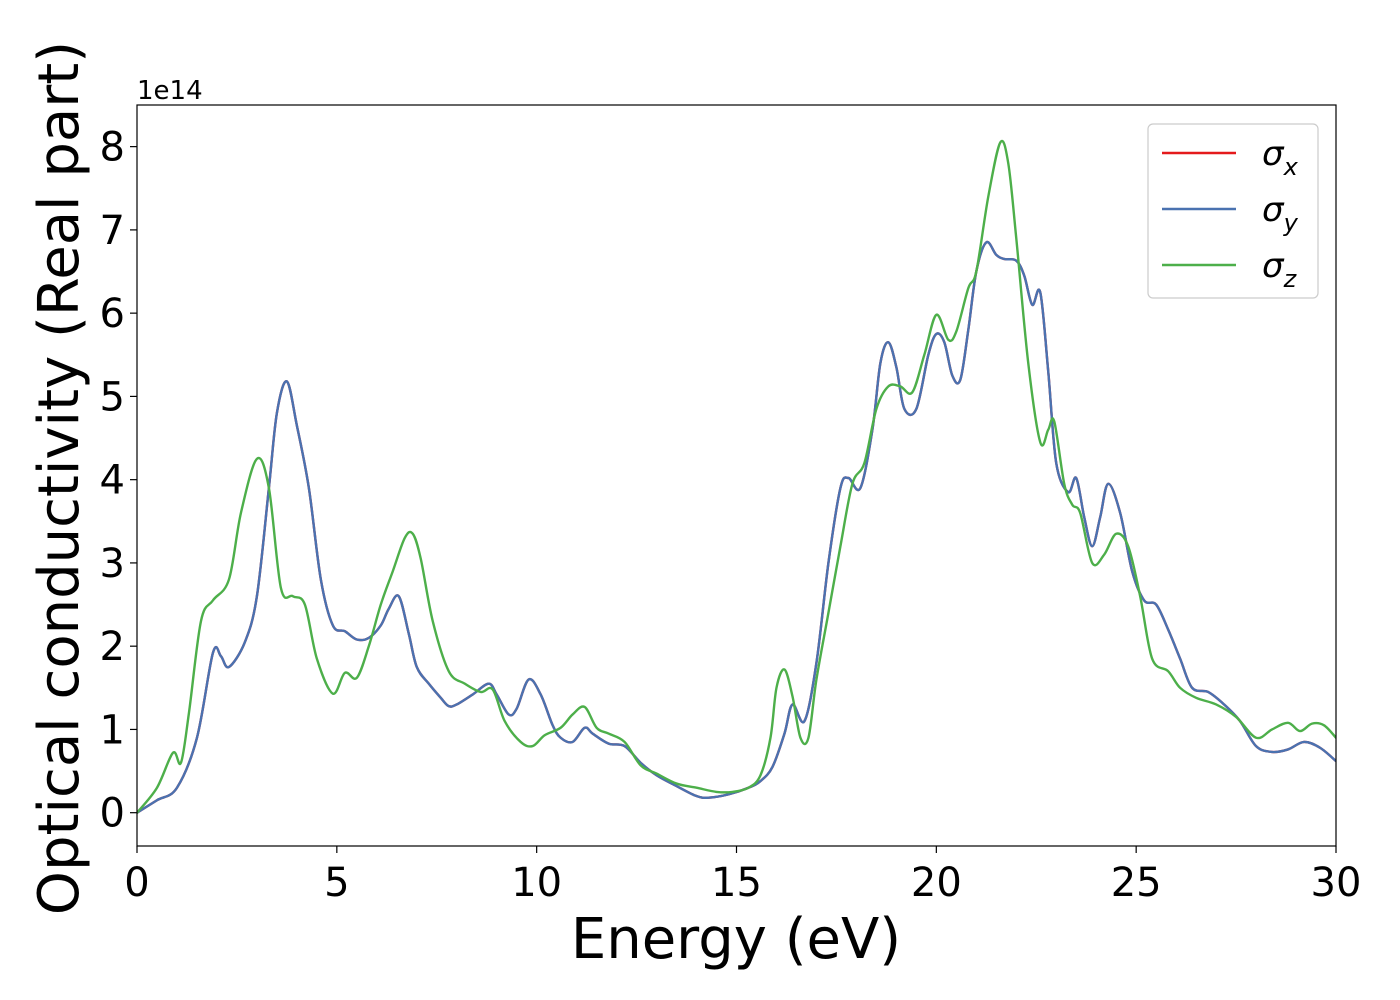 The height and width of the screenshot is (1000, 1400). I want to click on y-tick-label: 7, so click(112, 231).